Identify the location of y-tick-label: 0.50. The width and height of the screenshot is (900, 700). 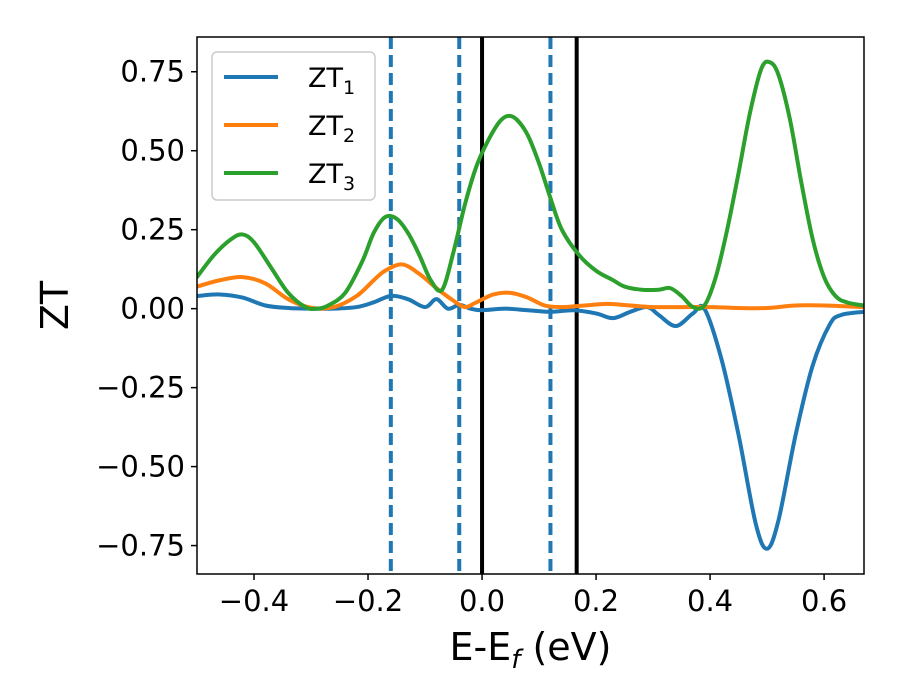
(152, 151).